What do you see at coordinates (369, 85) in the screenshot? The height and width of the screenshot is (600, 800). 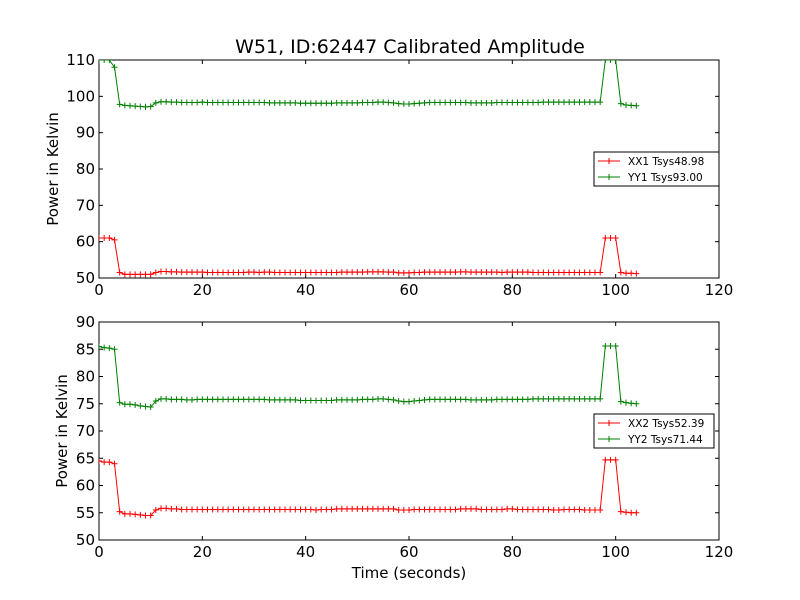 I see `series-yy1` at bounding box center [369, 85].